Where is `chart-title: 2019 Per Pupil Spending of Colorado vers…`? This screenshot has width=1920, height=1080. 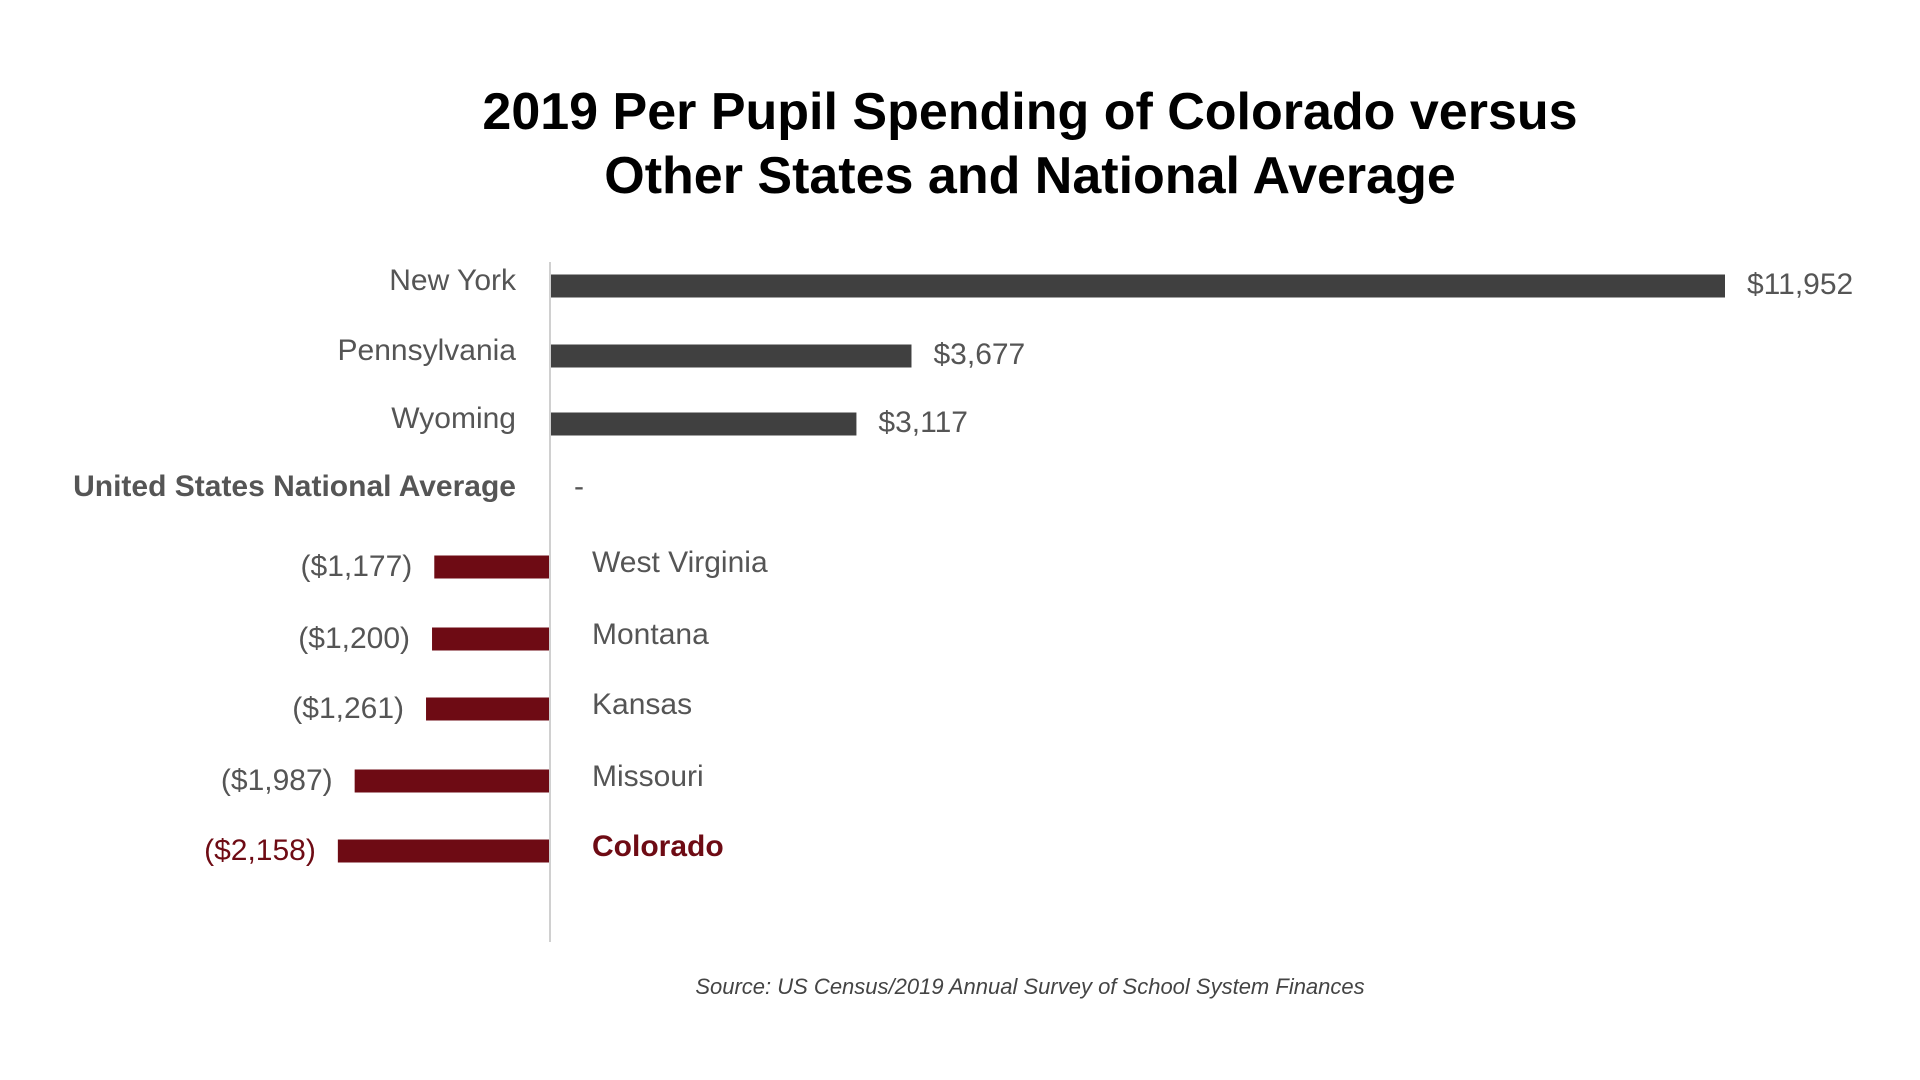
chart-title: 2019 Per Pupil Spending of Colorado vers… is located at coordinates (960, 144).